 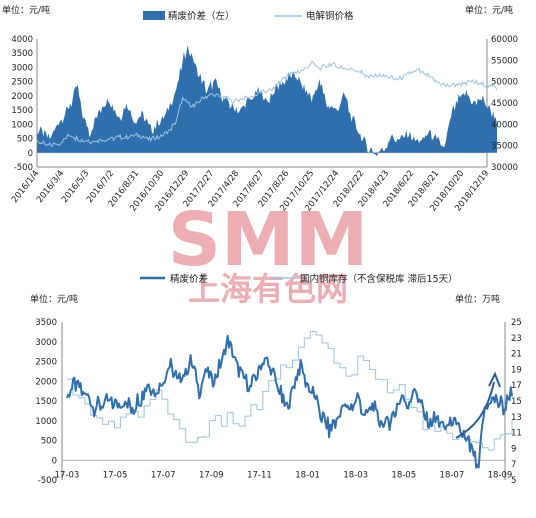 What do you see at coordinates (30, 154) in the screenshot?
I see `chart1-left-tick-label: 0` at bounding box center [30, 154].